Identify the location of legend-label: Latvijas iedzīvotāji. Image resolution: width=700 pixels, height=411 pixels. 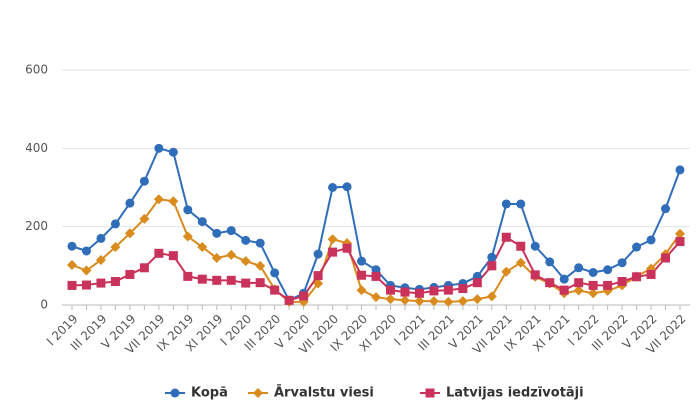
(515, 393).